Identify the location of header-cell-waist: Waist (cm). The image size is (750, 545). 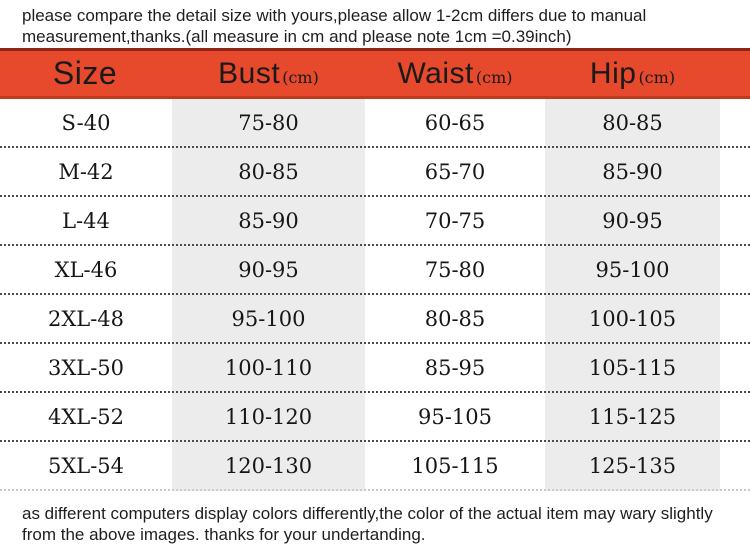
(455, 74).